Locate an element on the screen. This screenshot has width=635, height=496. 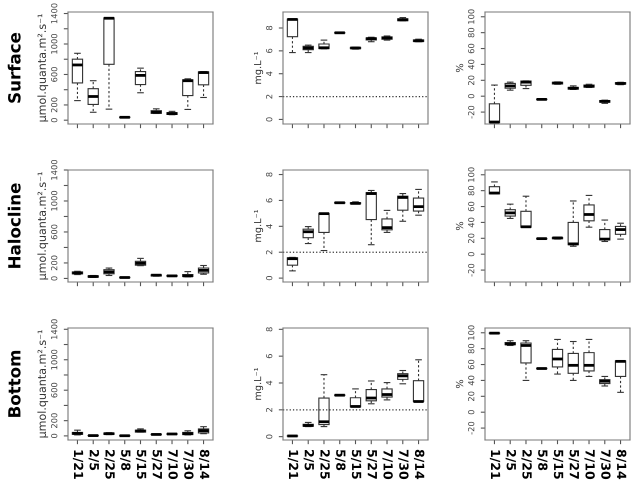
text: Surface is located at coordinates (14, 67).